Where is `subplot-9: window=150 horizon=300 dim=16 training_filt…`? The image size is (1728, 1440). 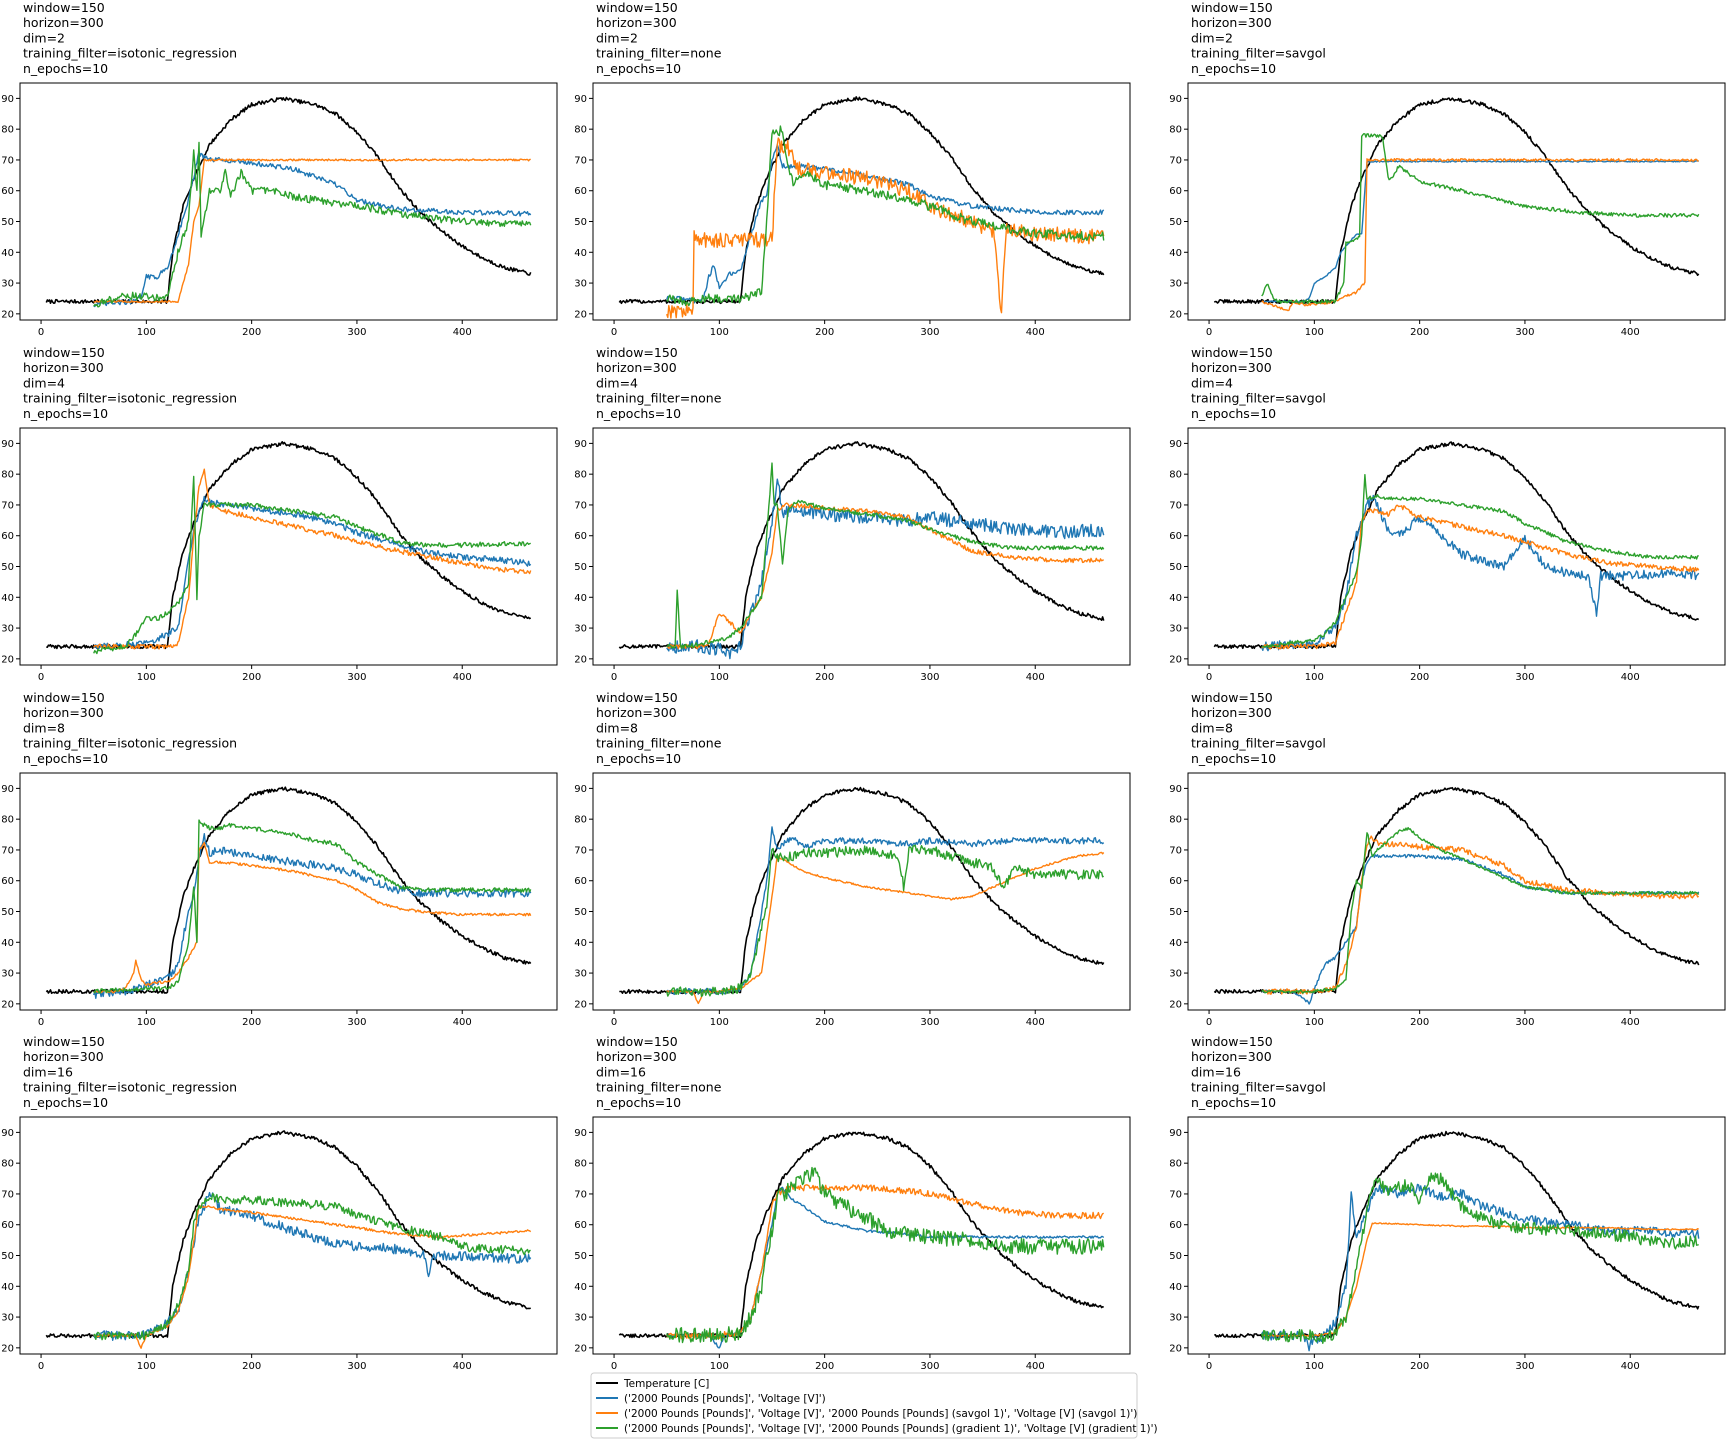 subplot-9: window=150 horizon=300 dim=16 training_filt… is located at coordinates (279, 1203).